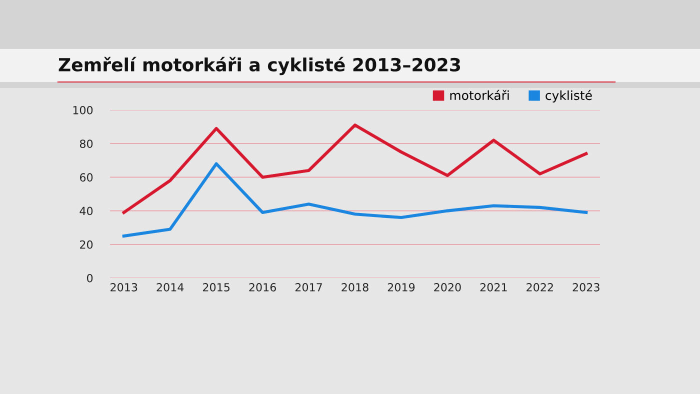 Image resolution: width=700 pixels, height=394 pixels. Describe the element at coordinates (259, 66) in the screenshot. I see `chart-title: Zemřelí motorkáři a cyklisté 2013–2023` at that location.